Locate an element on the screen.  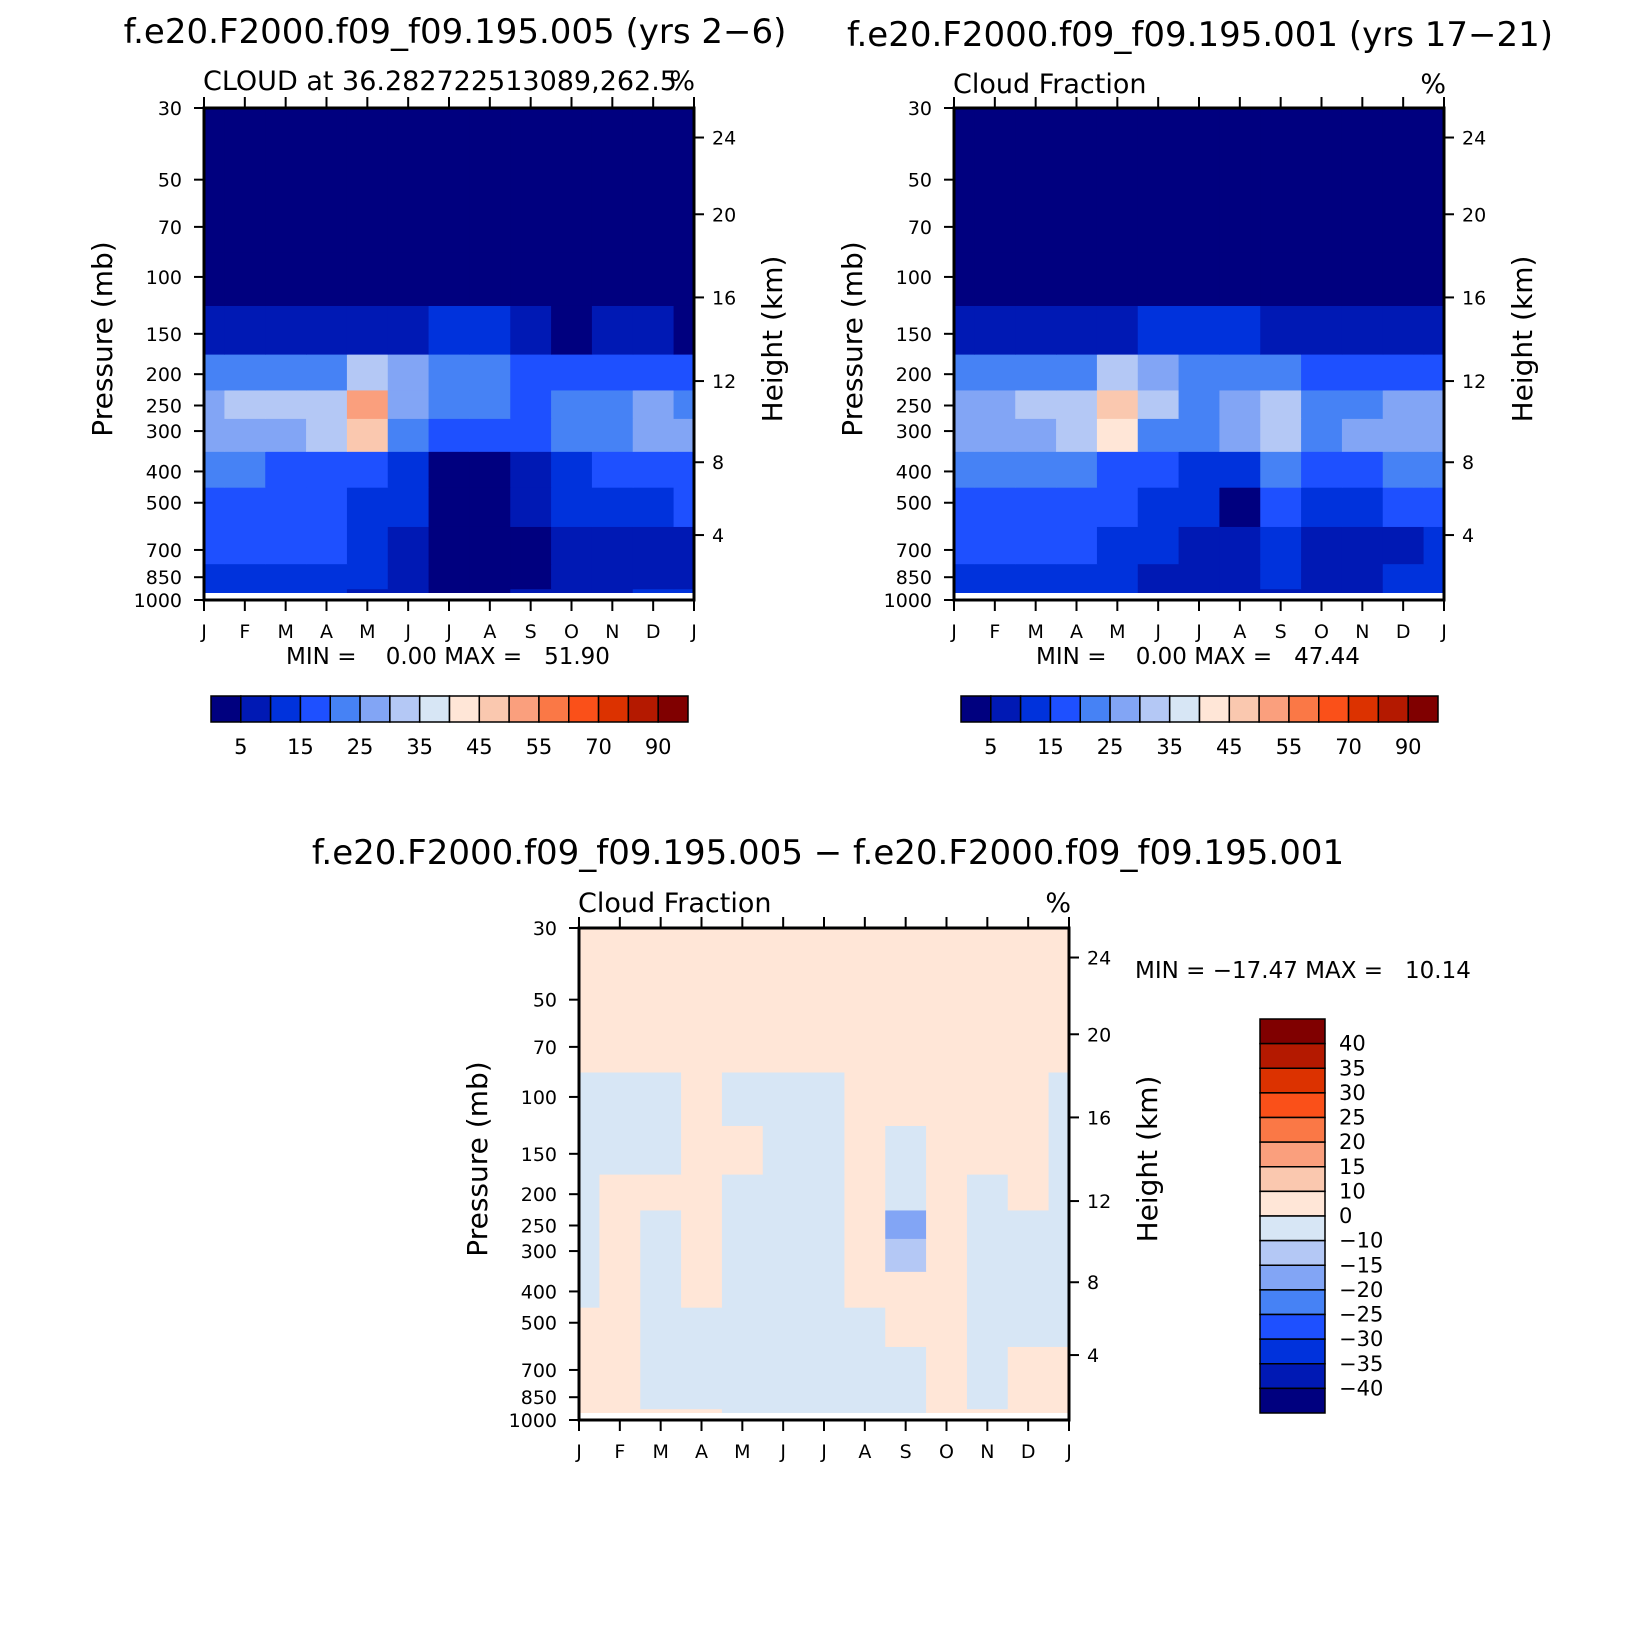
pressure-tick-label: 100 is located at coordinates (914, 278).